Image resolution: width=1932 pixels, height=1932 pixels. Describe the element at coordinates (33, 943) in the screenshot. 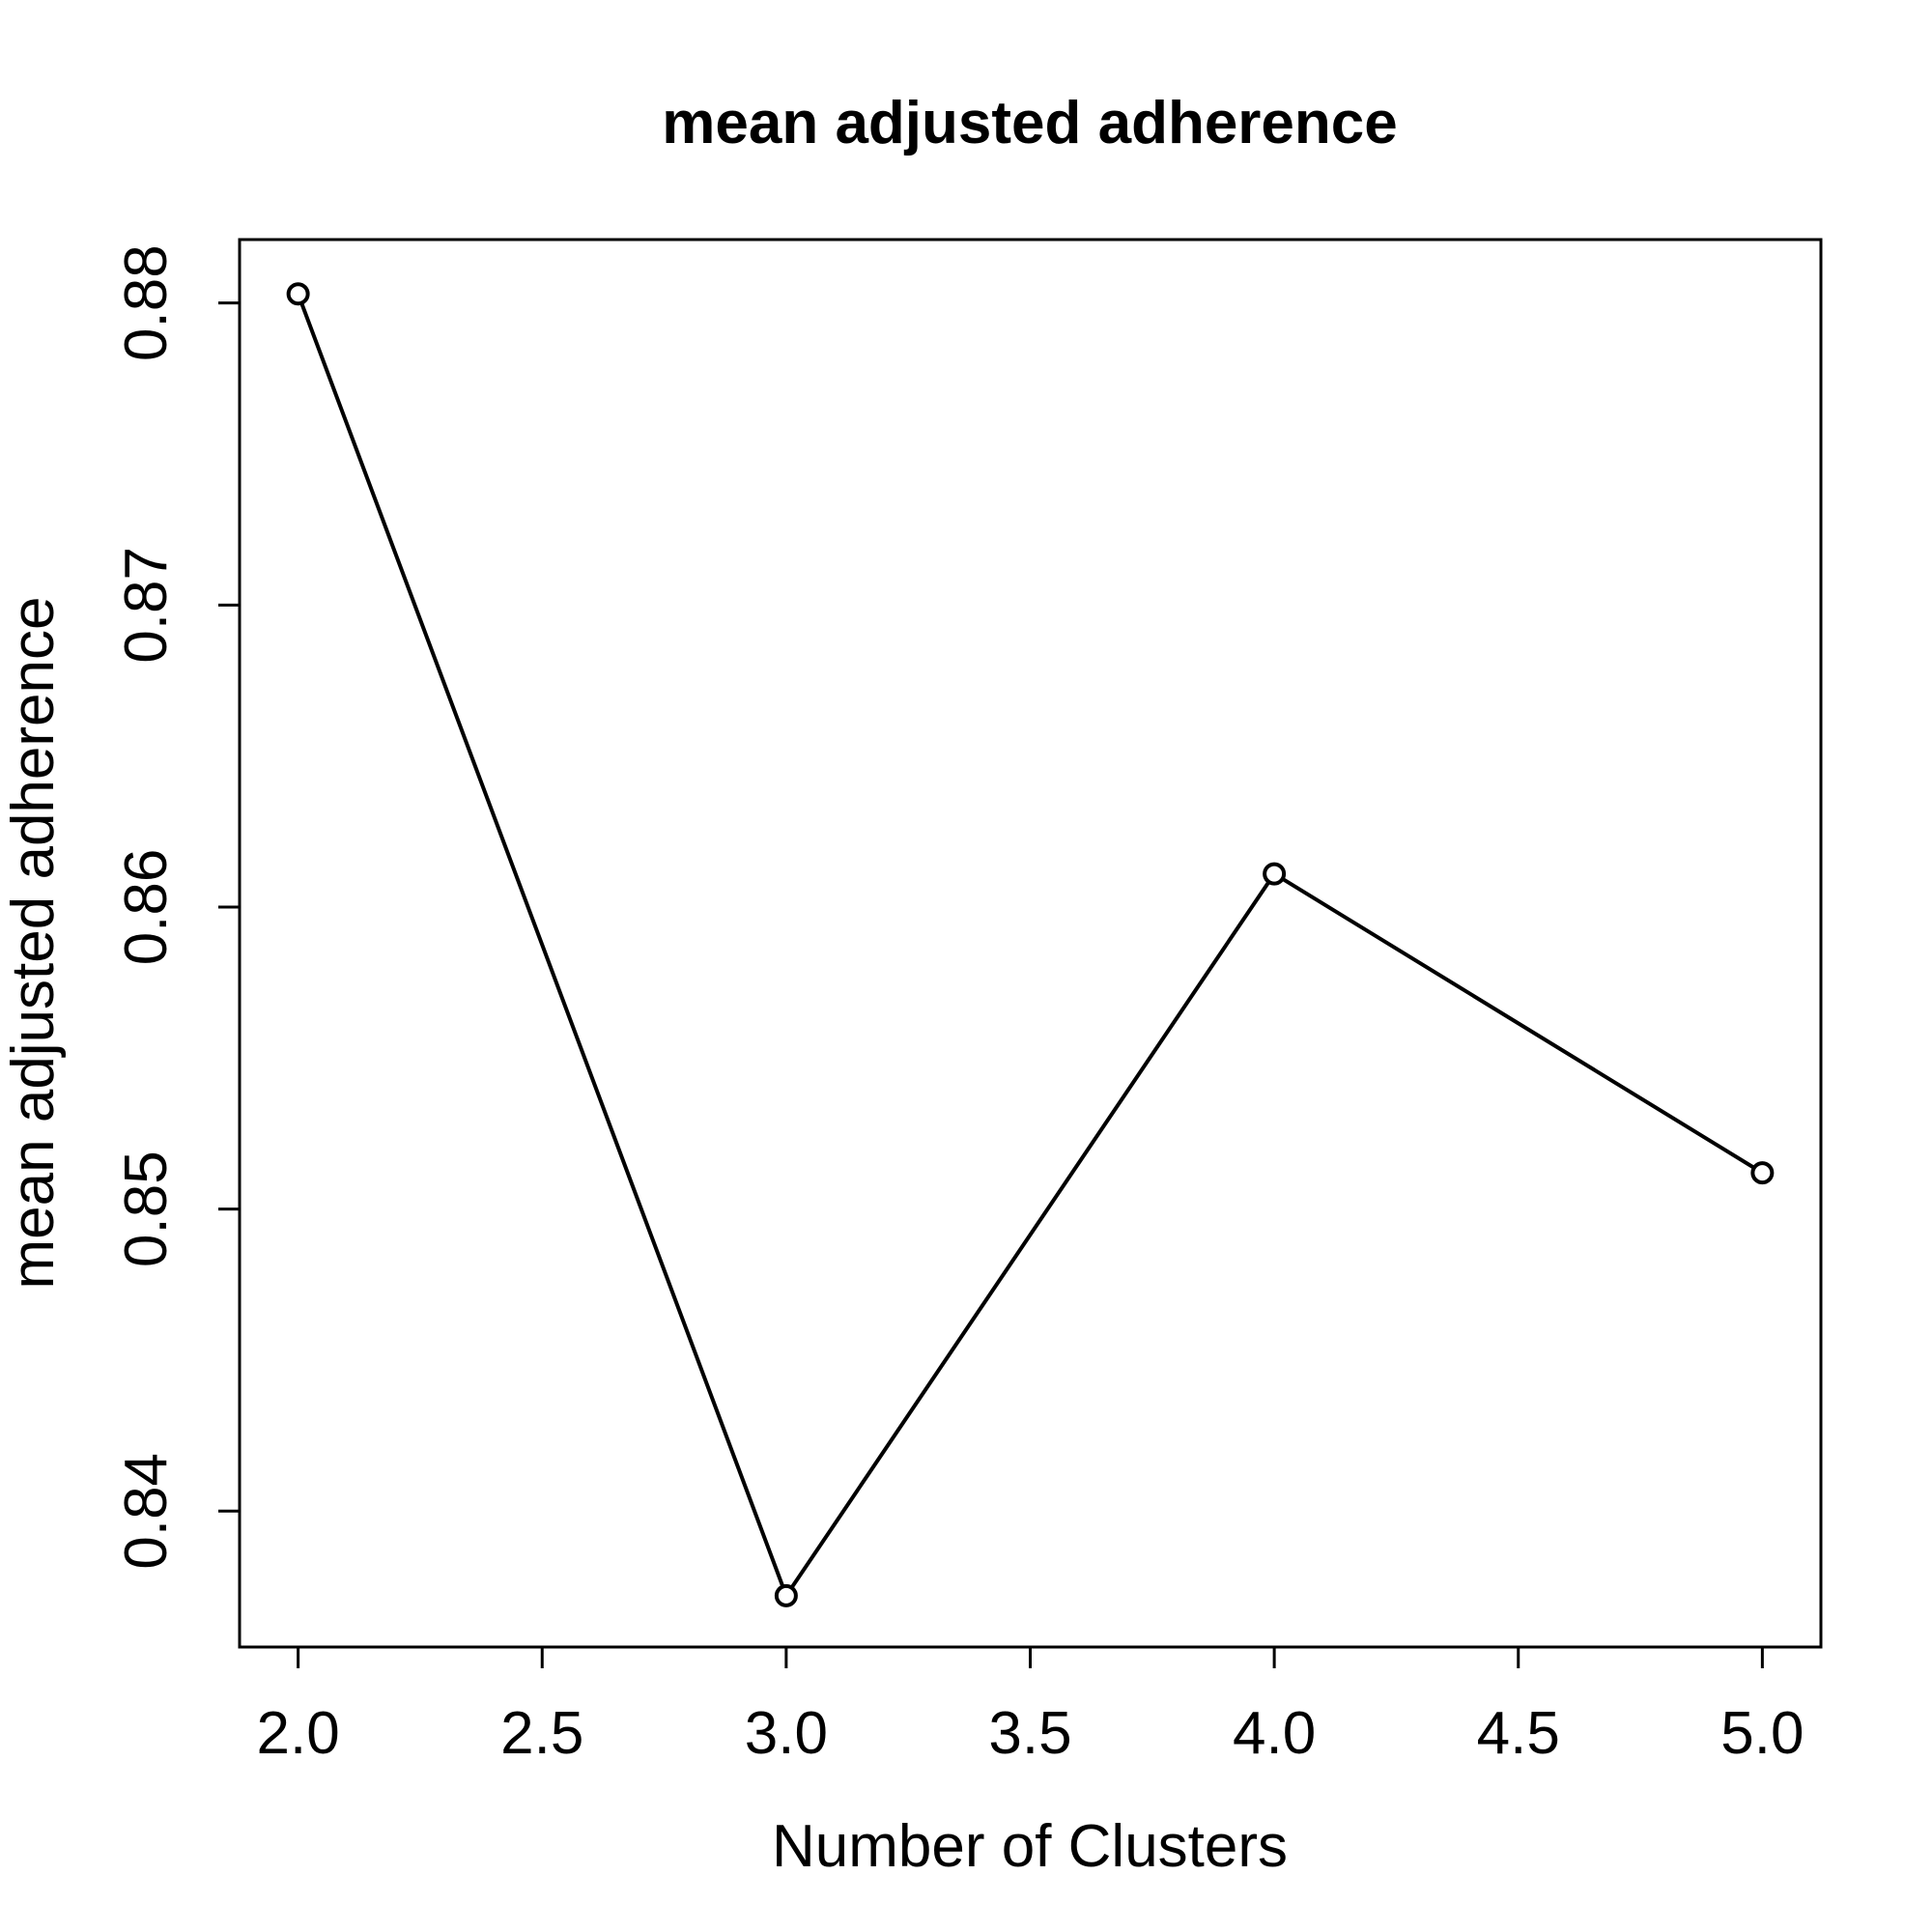

I see `y-axis-label: mean adjusted adherence` at that location.